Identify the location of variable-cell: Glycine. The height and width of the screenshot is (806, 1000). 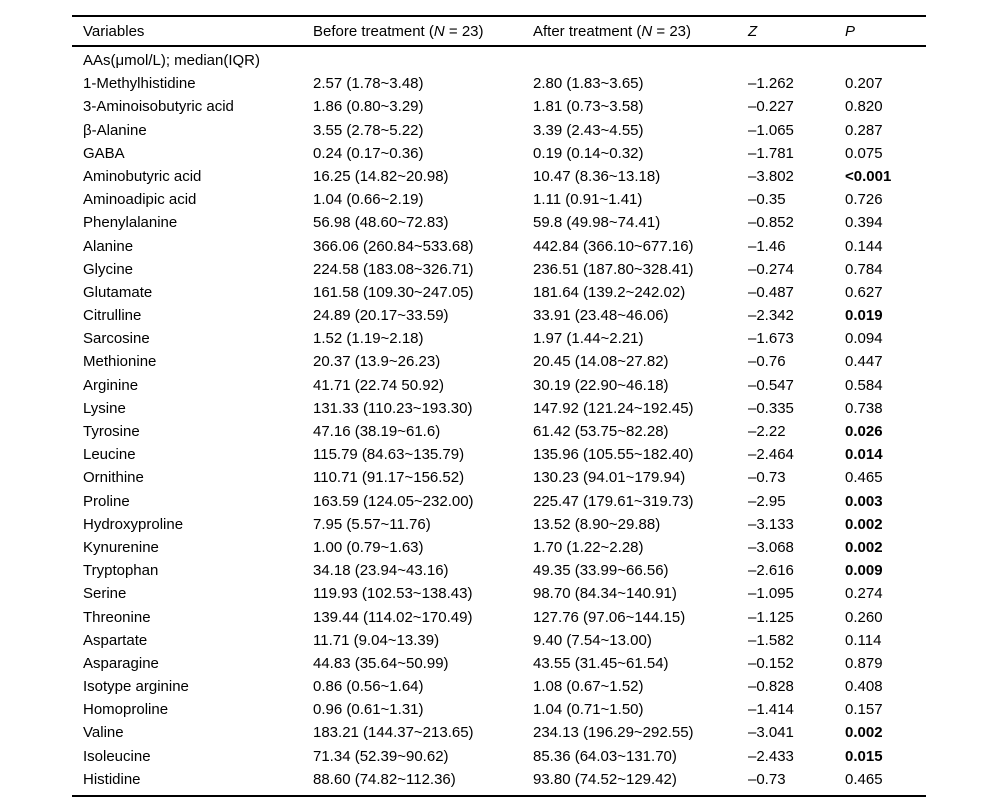
(108, 269).